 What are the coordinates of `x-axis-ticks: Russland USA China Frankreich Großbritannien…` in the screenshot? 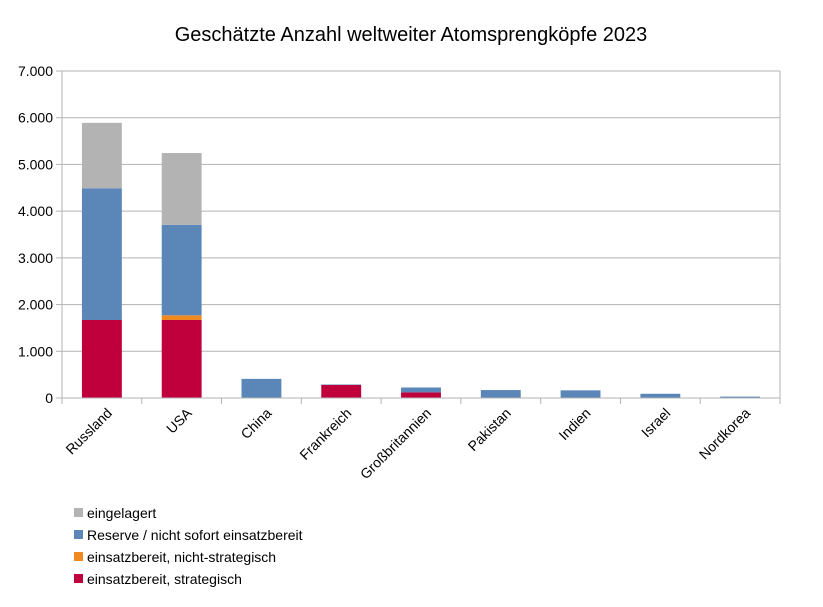 It's located at (421, 440).